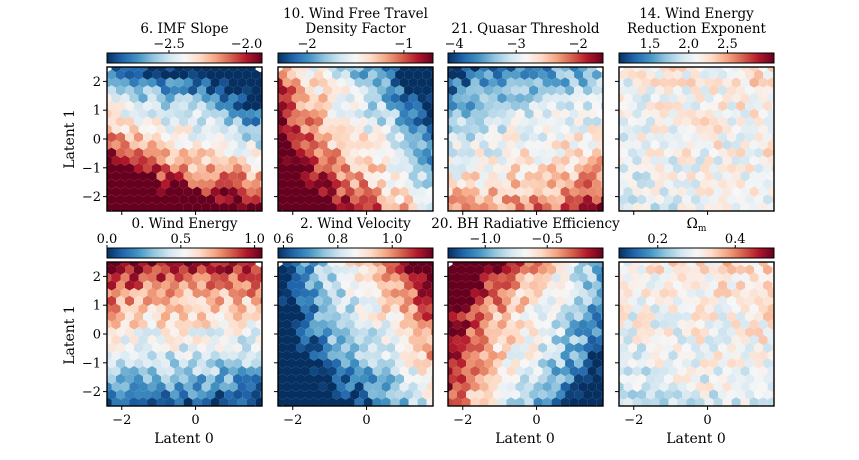 This screenshot has height=460, width=859. Describe the element at coordinates (696, 334) in the screenshot. I see `hexbin-cells` at that location.